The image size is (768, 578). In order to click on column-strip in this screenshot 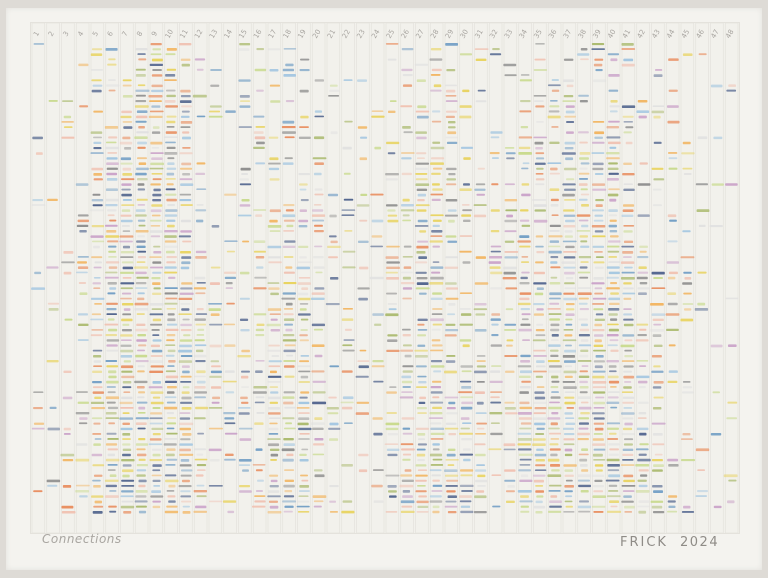, I will do `click(613, 278)`.